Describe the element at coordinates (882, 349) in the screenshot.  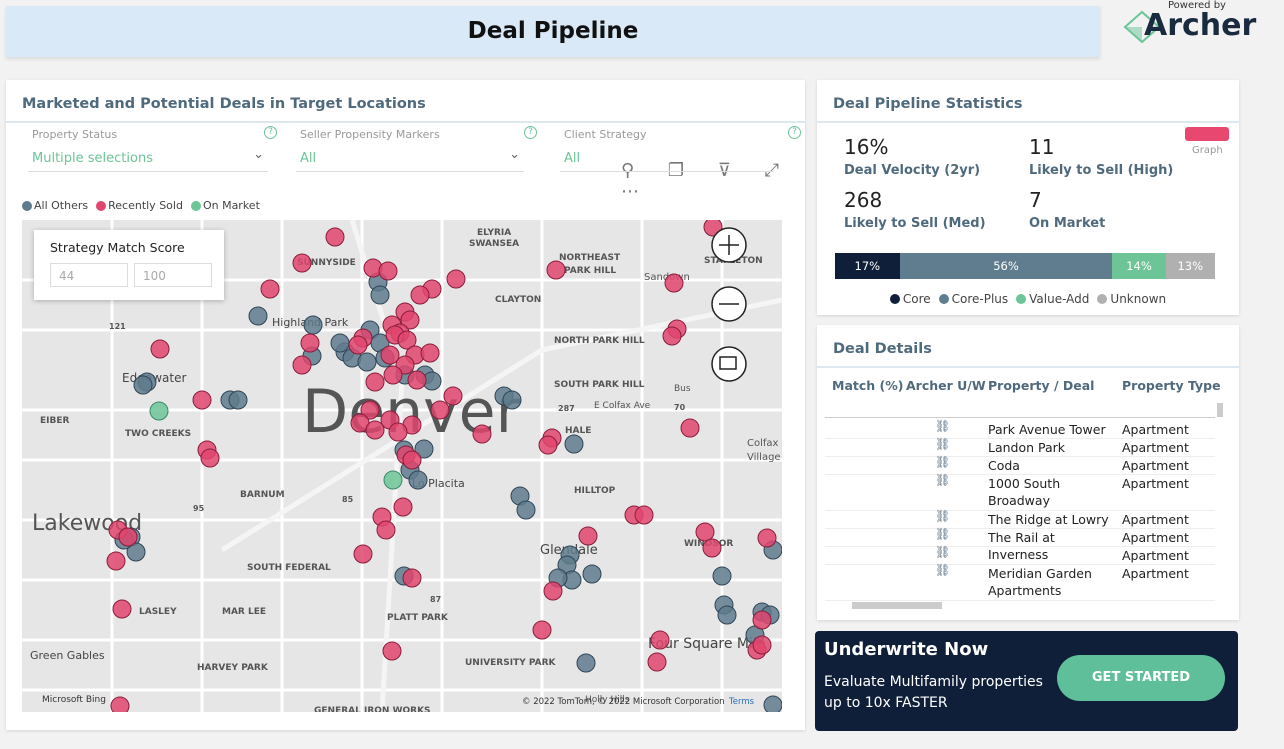
I see `panel-title: Deal Details` at that location.